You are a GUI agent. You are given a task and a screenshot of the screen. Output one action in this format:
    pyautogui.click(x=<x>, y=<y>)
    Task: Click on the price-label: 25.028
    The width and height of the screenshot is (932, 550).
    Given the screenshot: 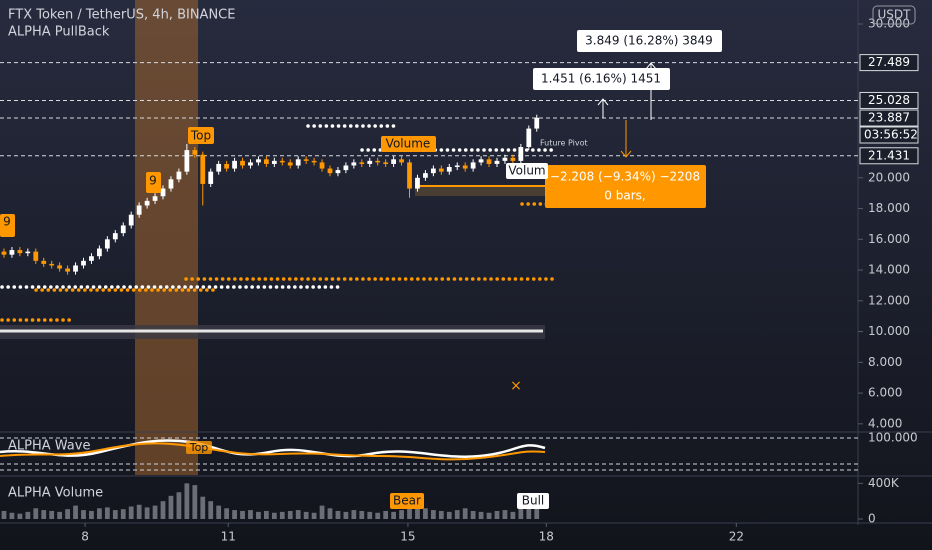 What is the action you would take?
    pyautogui.click(x=889, y=100)
    